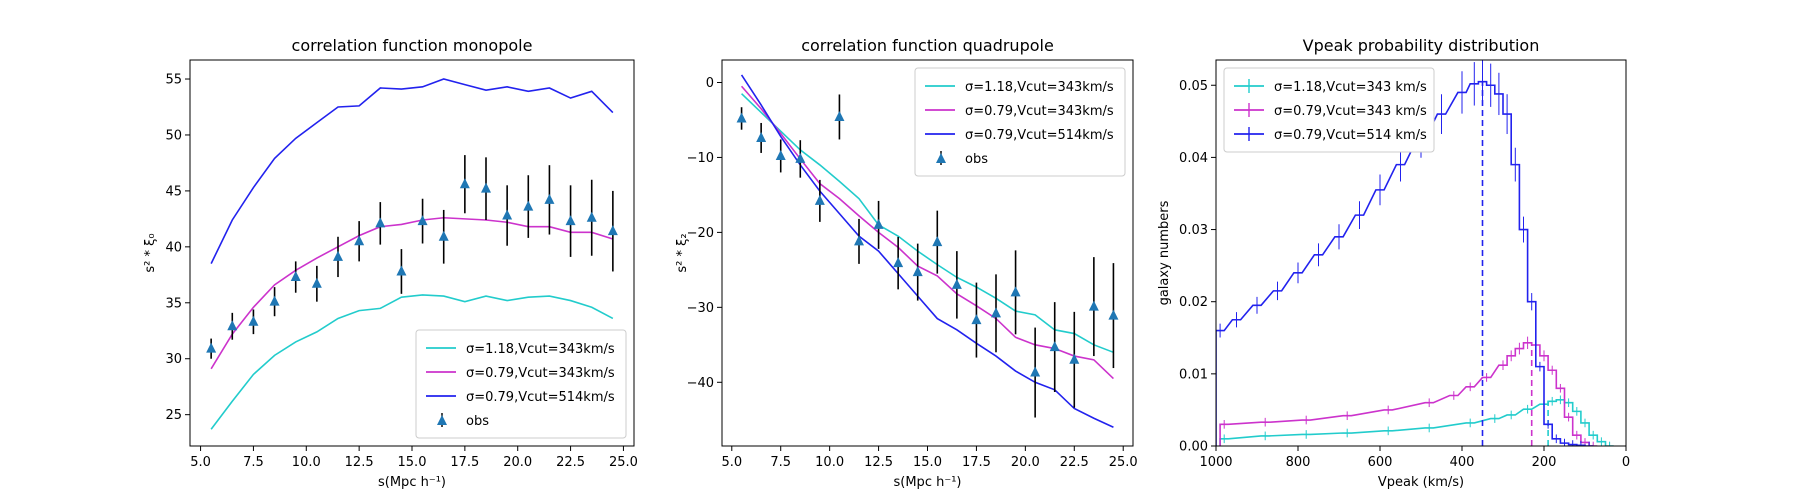 Image resolution: width=1800 pixels, height=500 pixels. I want to click on legend-item: σ=0.79,Vcut=514 km/s, so click(1330, 135).